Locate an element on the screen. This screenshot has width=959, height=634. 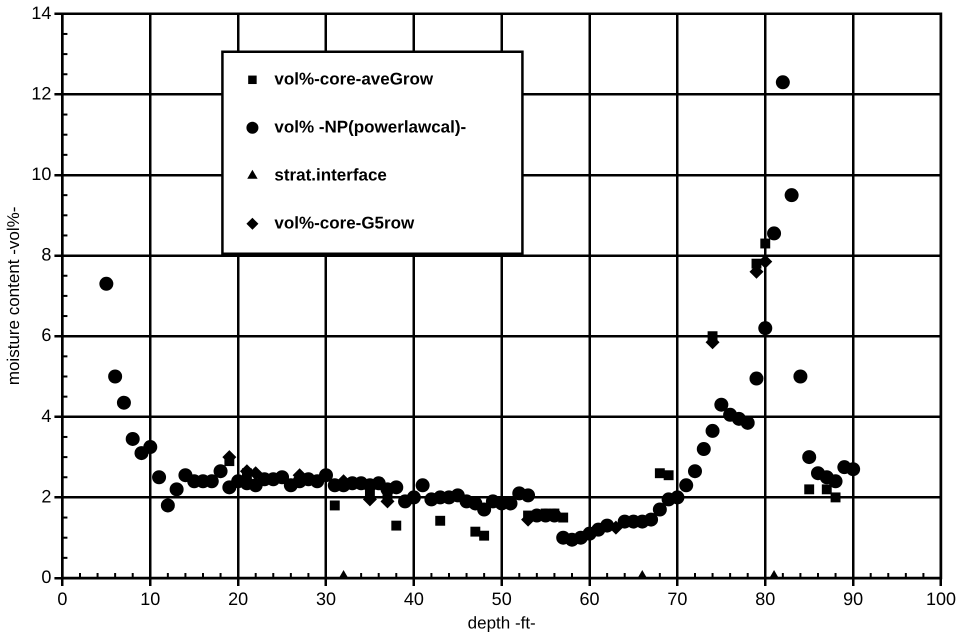
y-tick-label: 0 is located at coordinates (46, 576).